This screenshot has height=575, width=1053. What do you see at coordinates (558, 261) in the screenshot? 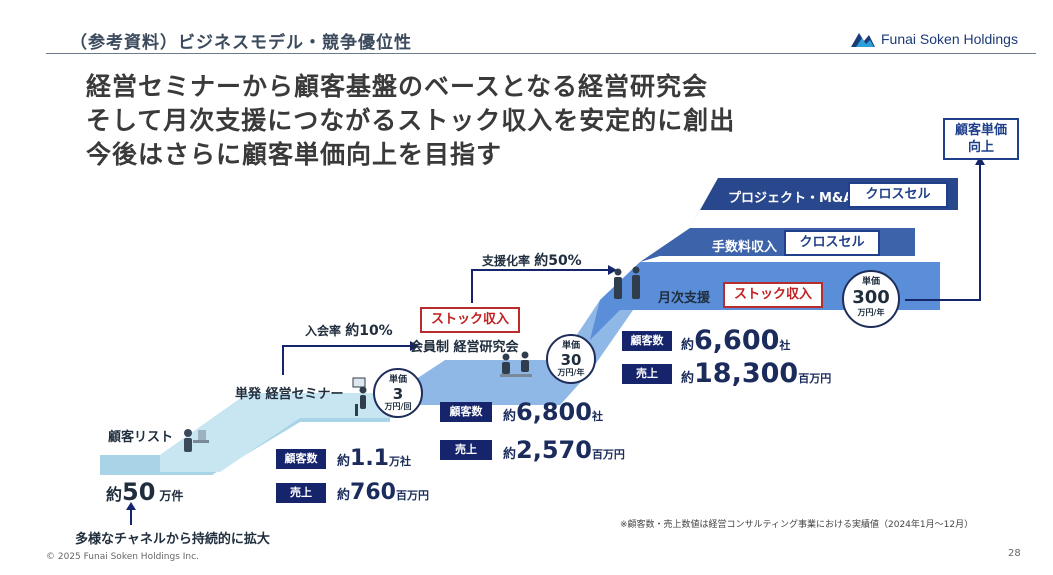
I see `support-rate-value: 約50%` at bounding box center [558, 261].